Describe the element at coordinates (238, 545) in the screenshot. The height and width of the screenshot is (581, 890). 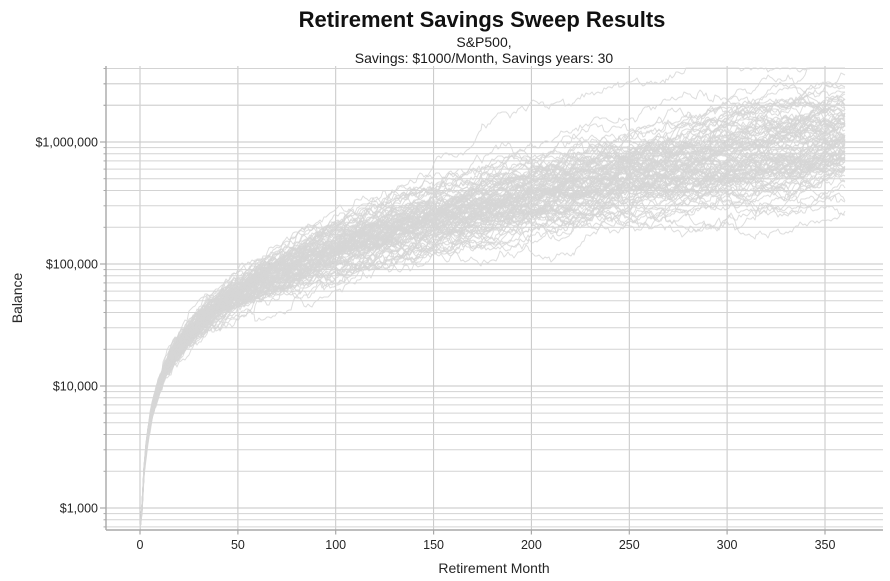
I see `x-tick-label: 50` at that location.